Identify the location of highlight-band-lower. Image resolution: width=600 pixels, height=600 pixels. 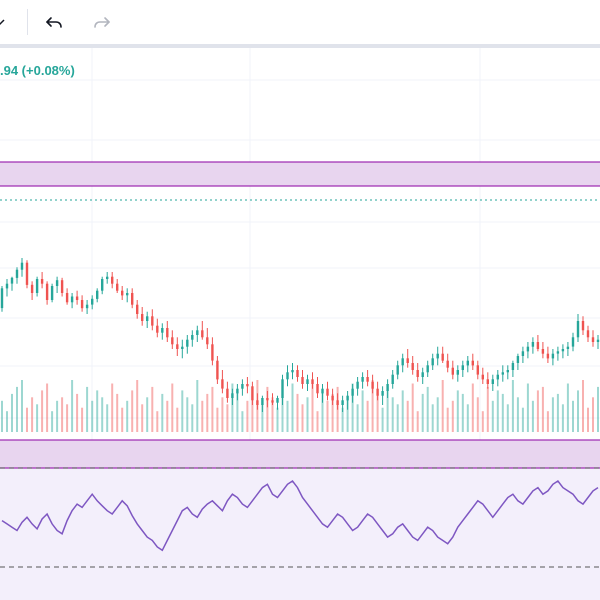
(300, 454).